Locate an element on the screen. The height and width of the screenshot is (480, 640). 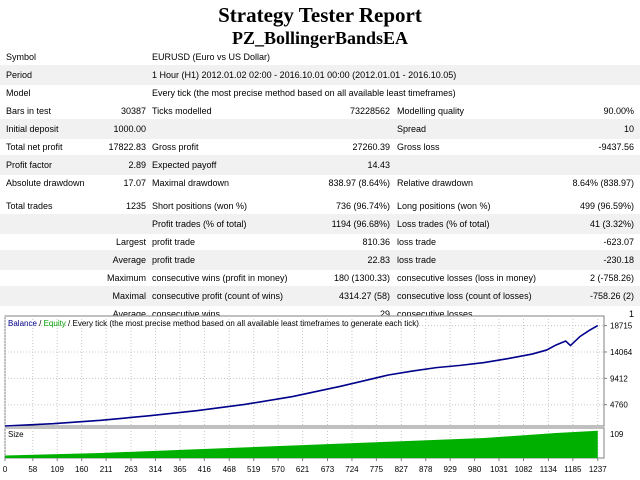
x-tick-label: 160 is located at coordinates (82, 469).